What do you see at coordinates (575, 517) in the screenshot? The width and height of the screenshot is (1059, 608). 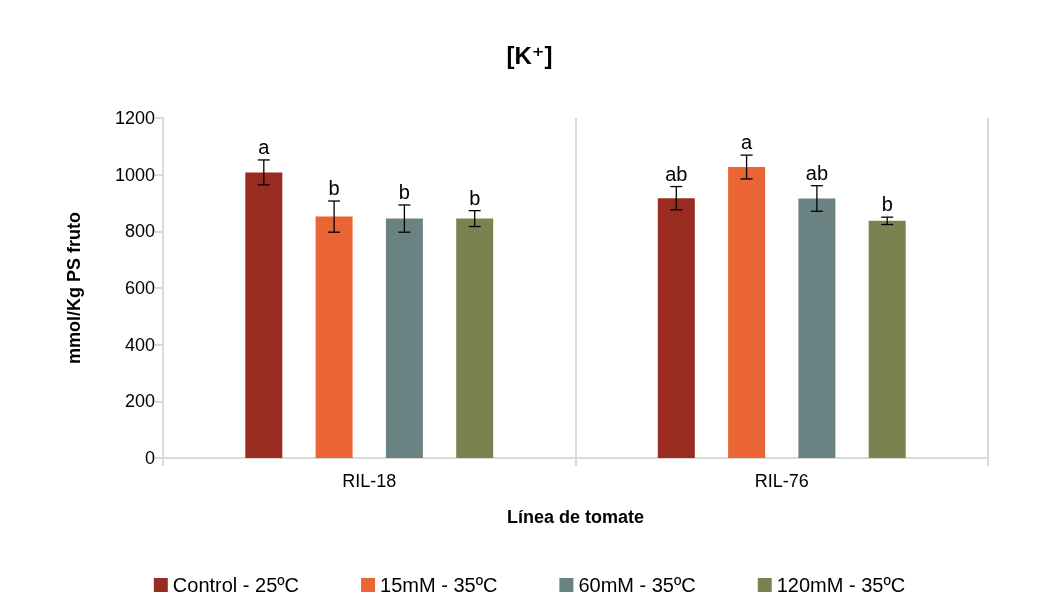 I see `x-axis-title: Línea de tomate` at bounding box center [575, 517].